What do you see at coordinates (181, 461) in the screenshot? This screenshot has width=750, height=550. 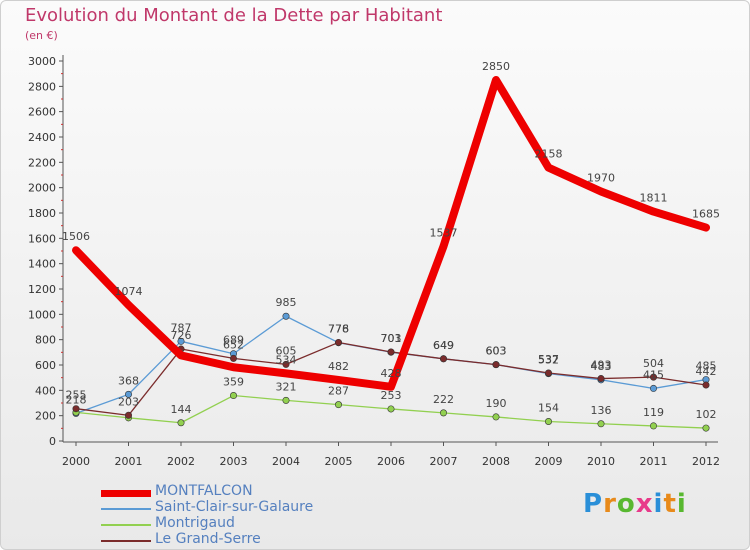 I see `x-tick-label: 2002` at bounding box center [181, 461].